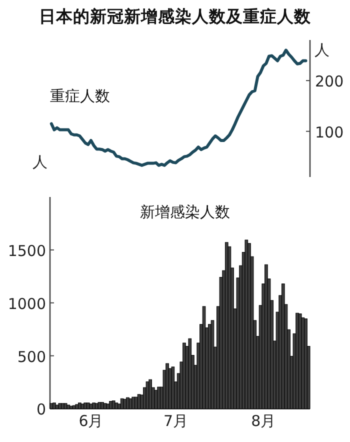 This screenshot has width=350, height=442. Describe the element at coordinates (80, 96) in the screenshot. I see `series-label: 重症人数` at that location.